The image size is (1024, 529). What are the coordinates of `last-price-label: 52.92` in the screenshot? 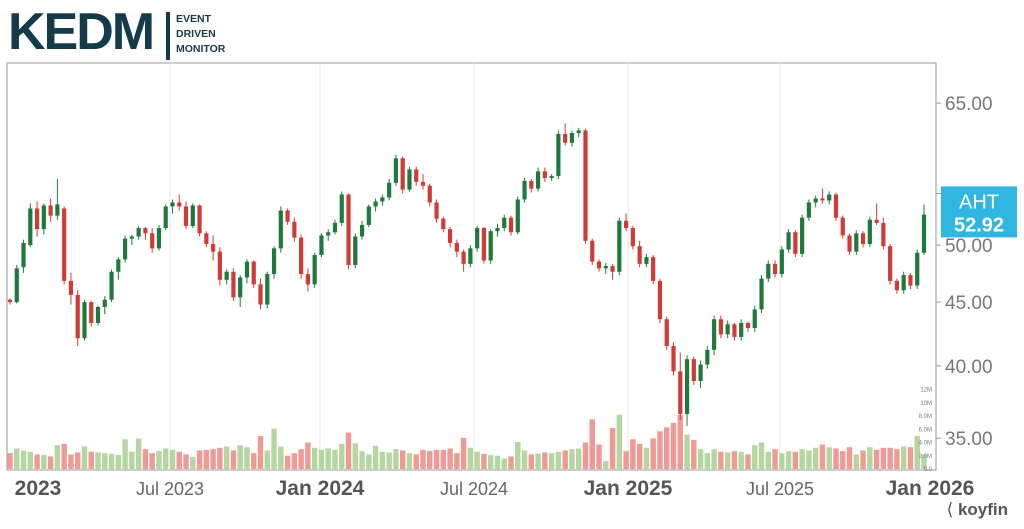 It's located at (979, 225).